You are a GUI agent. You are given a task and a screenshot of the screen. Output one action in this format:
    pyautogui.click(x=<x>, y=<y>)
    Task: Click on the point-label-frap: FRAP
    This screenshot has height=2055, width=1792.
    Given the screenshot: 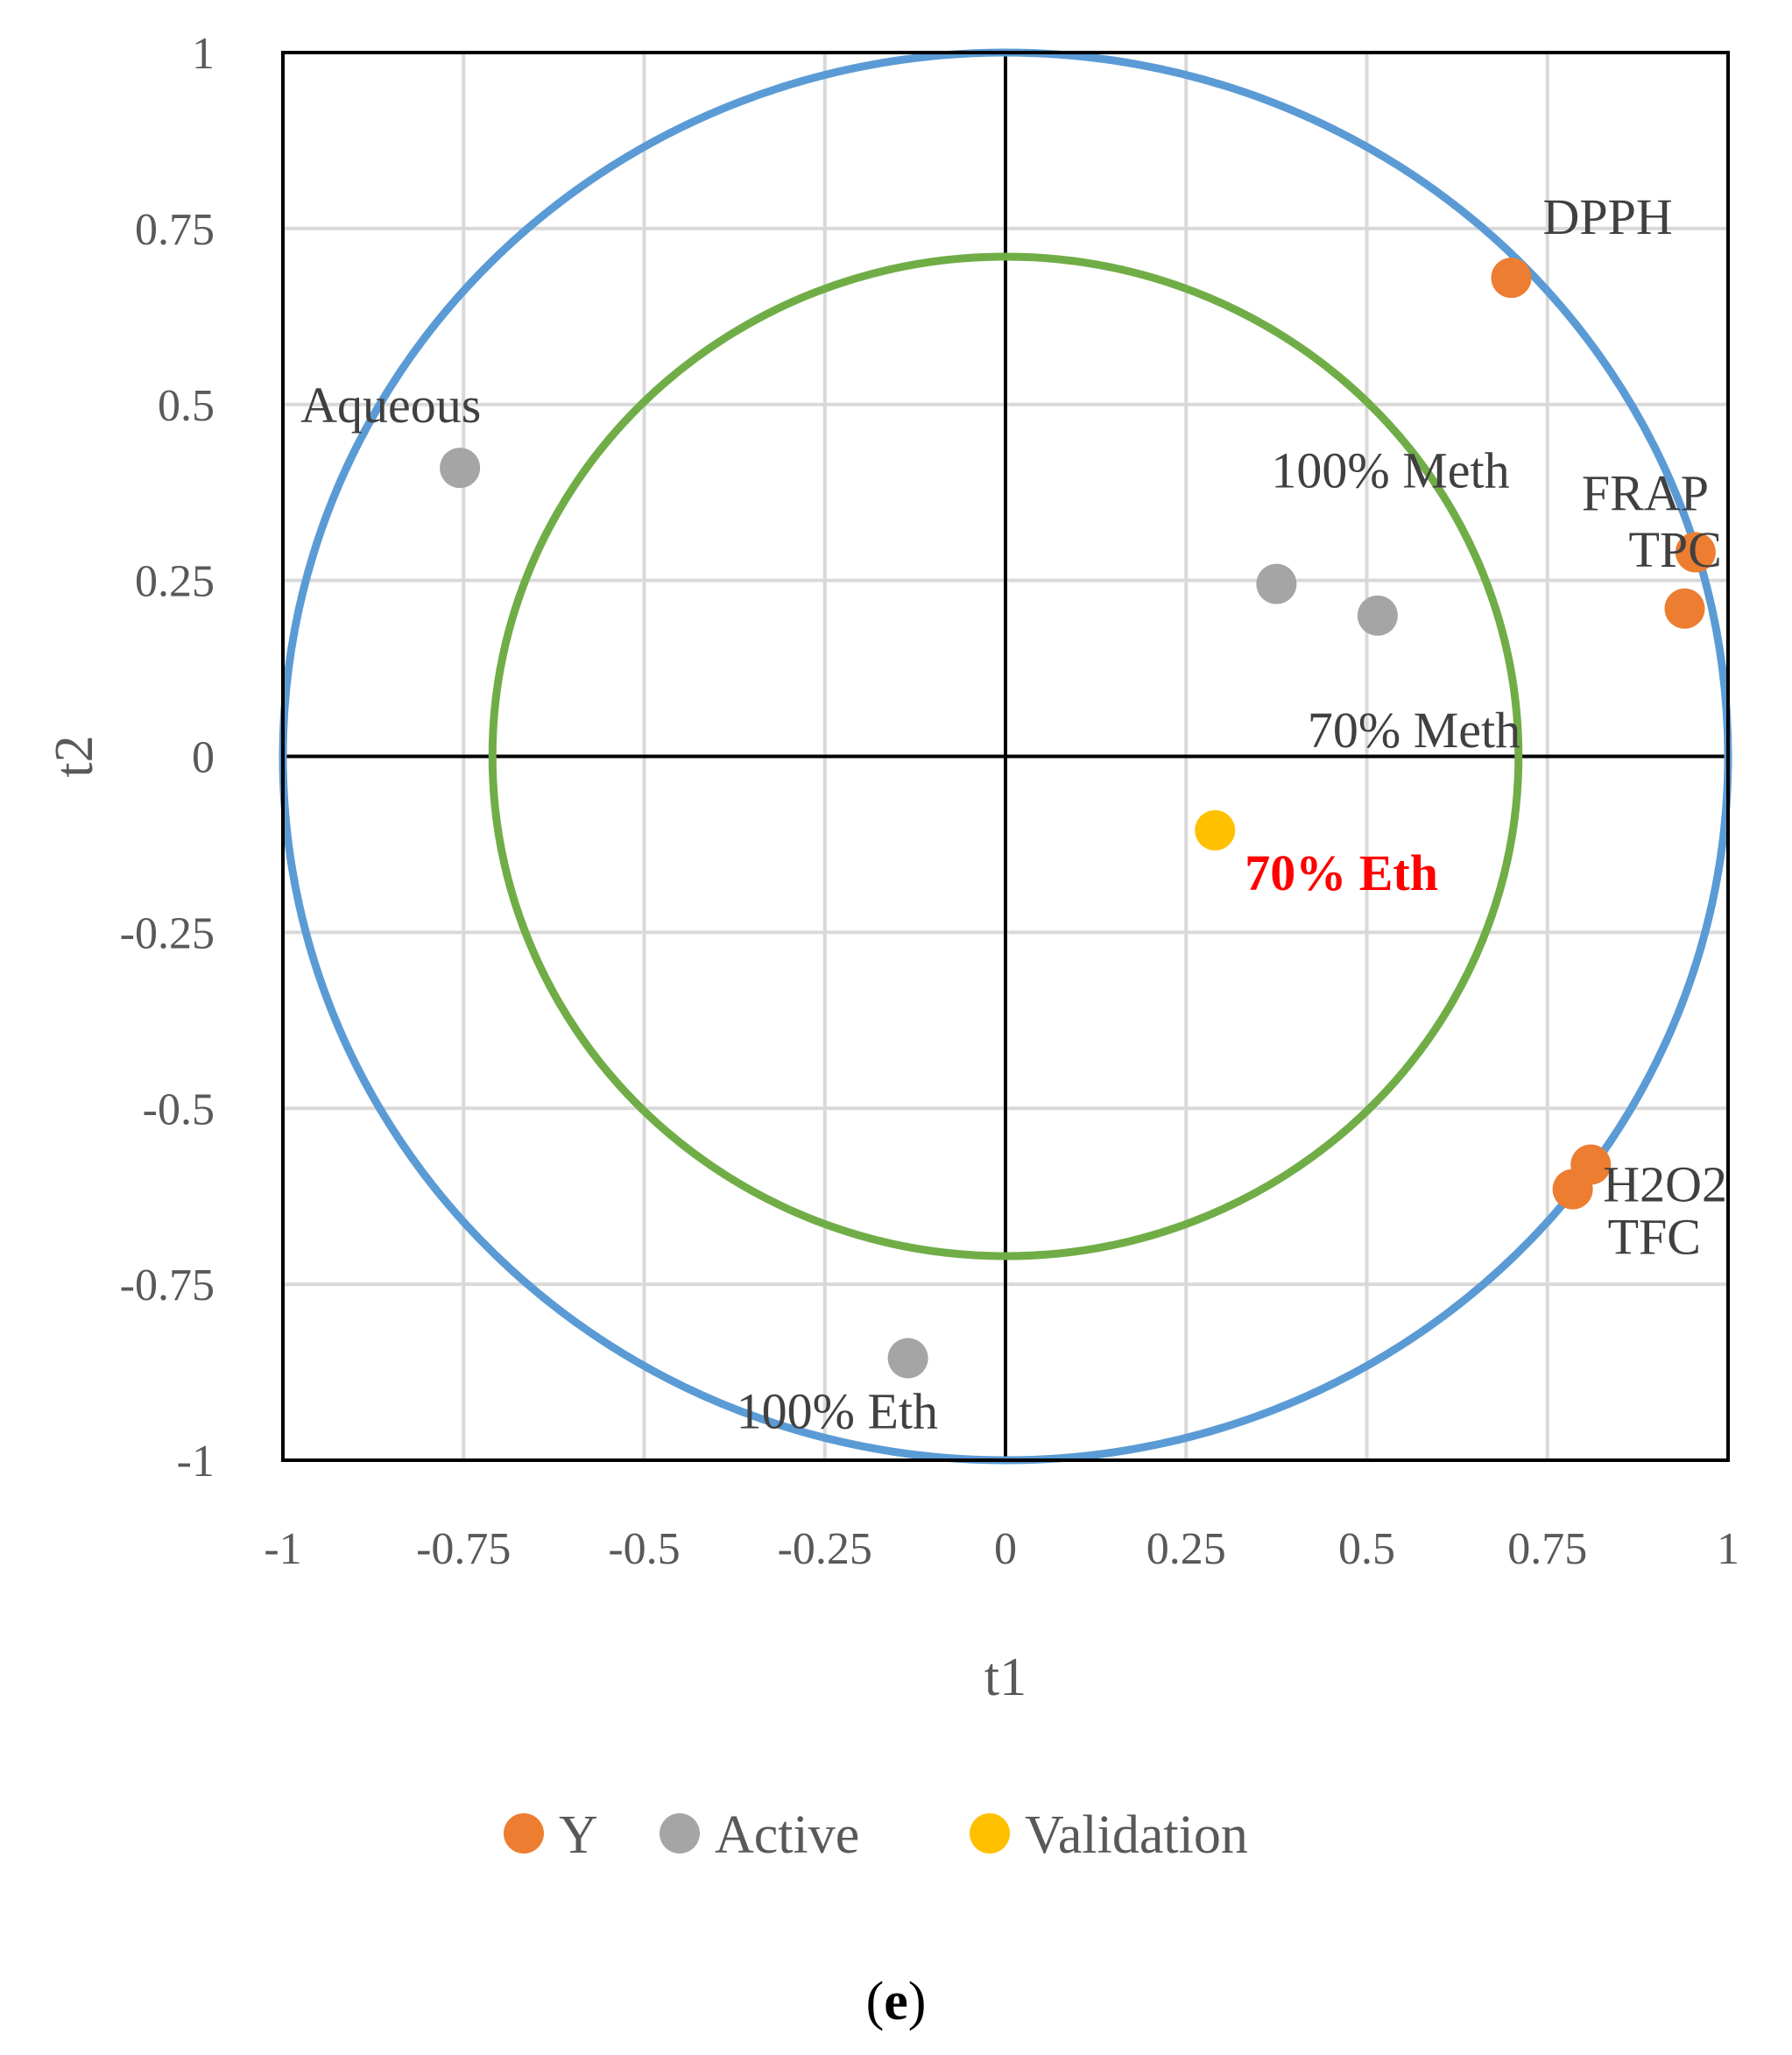 What is the action you would take?
    pyautogui.click(x=1645, y=493)
    